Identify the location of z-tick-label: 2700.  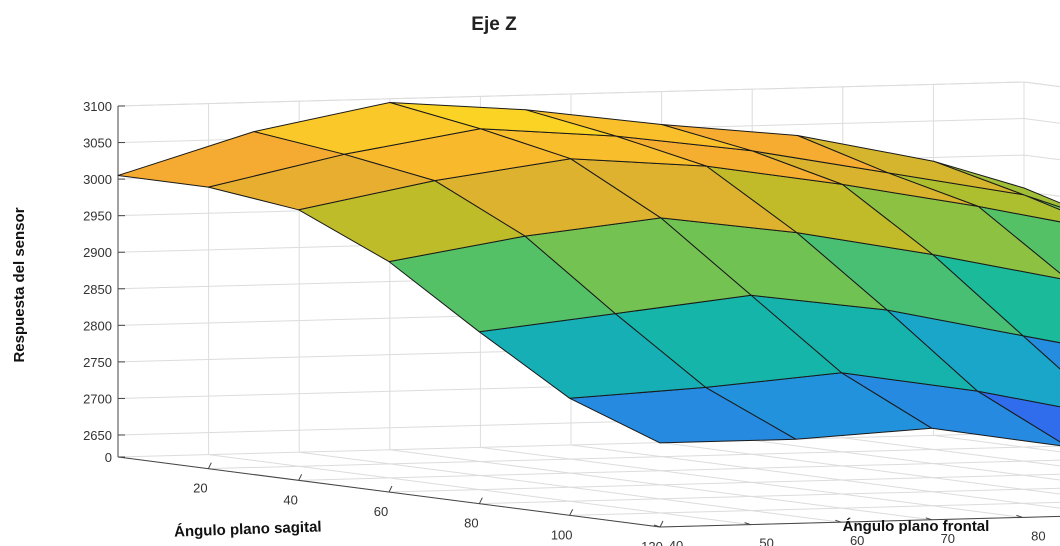
(97, 398).